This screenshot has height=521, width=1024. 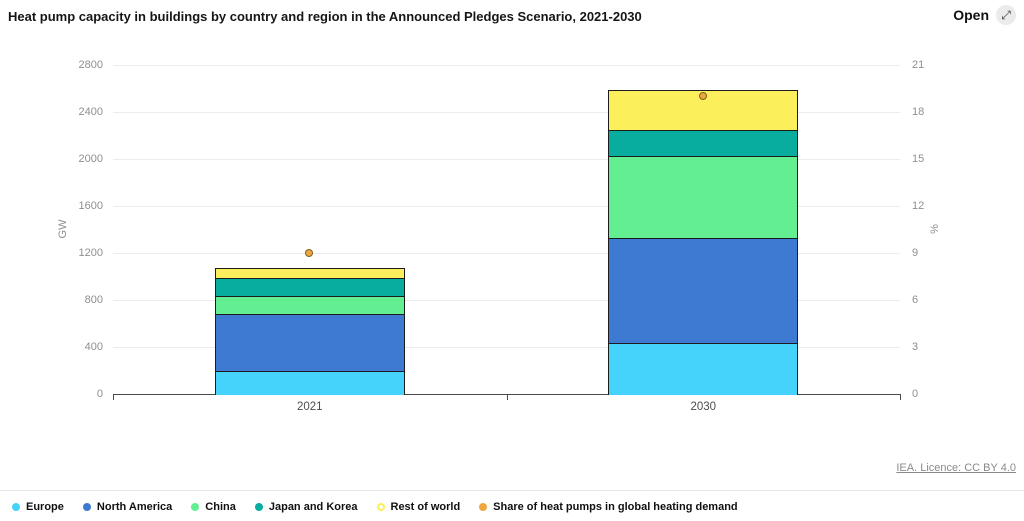 What do you see at coordinates (309, 342) in the screenshot?
I see `bar-segment-2021-north-america` at bounding box center [309, 342].